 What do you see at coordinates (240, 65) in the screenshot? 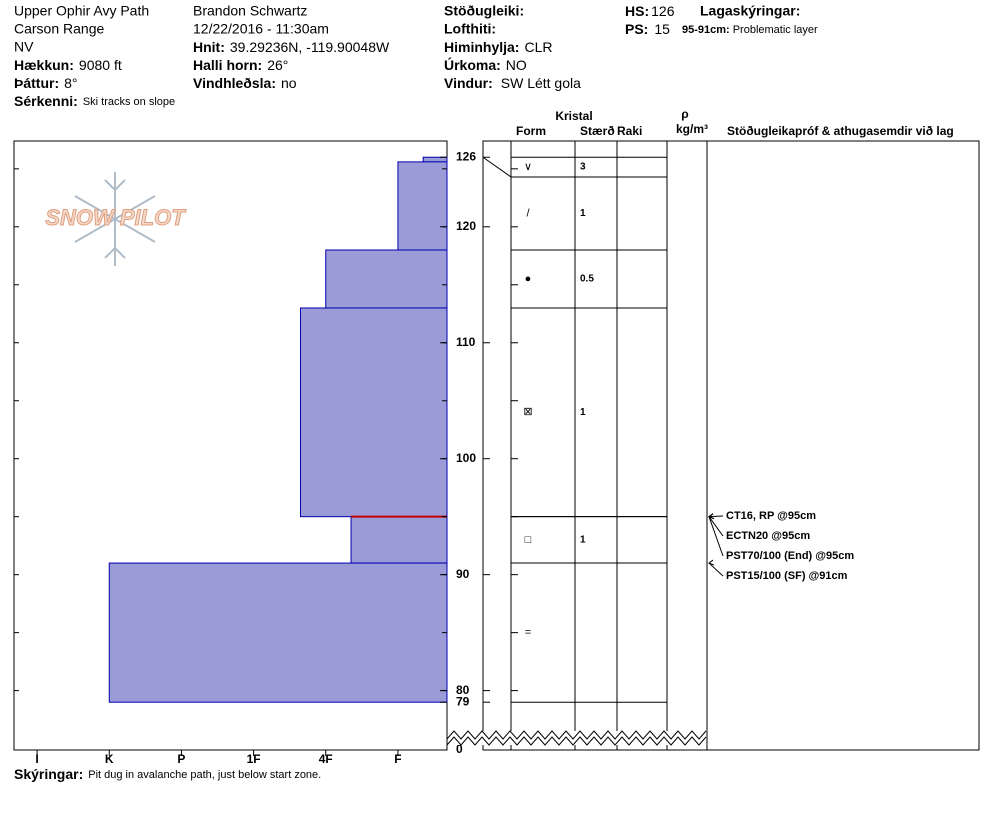
I see `slope: Halli horn: 26°` at bounding box center [240, 65].